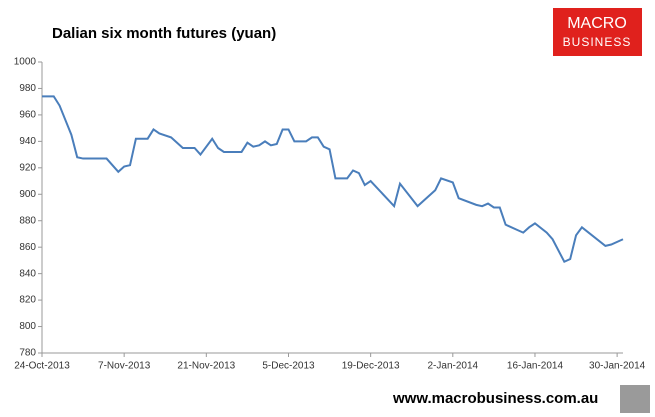 The width and height of the screenshot is (655, 417). Describe the element at coordinates (164, 33) in the screenshot. I see `chart-title: Dalian six month futures (yuan)` at that location.